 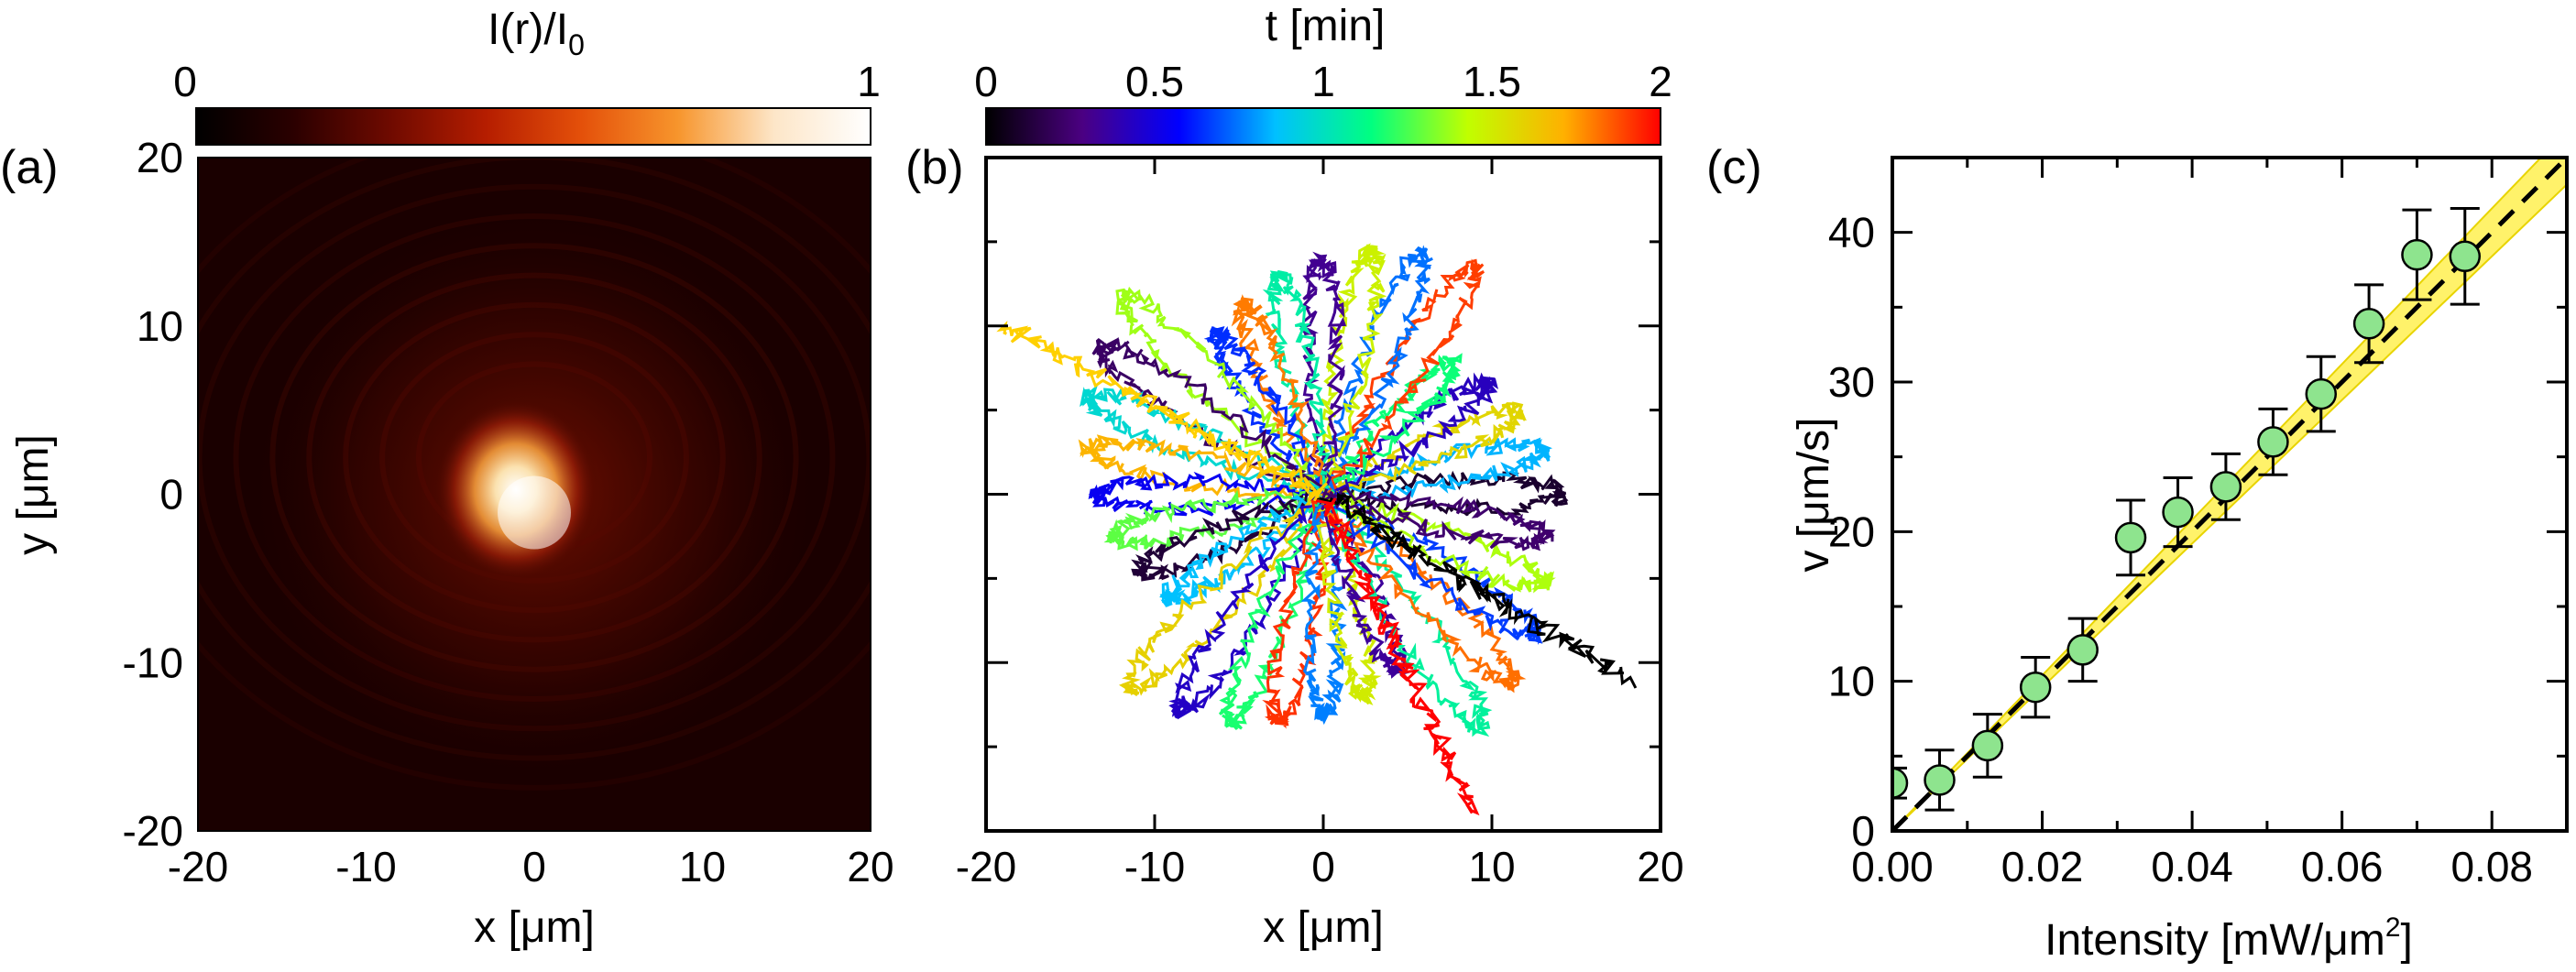 What do you see at coordinates (1863, 831) in the screenshot?
I see `y-tick-label-c: 0` at bounding box center [1863, 831].